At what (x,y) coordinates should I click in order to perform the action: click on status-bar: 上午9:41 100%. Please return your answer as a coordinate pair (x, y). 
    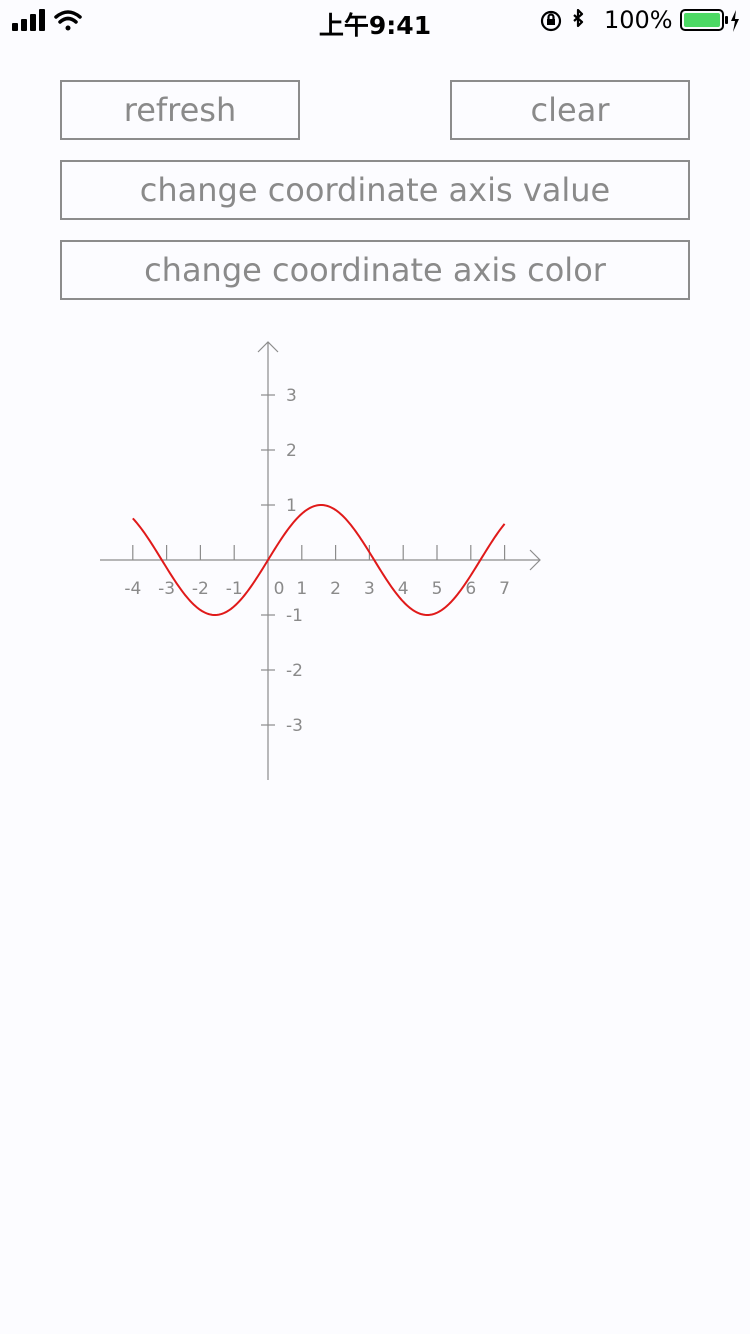
    Looking at the image, I should click on (375, 20).